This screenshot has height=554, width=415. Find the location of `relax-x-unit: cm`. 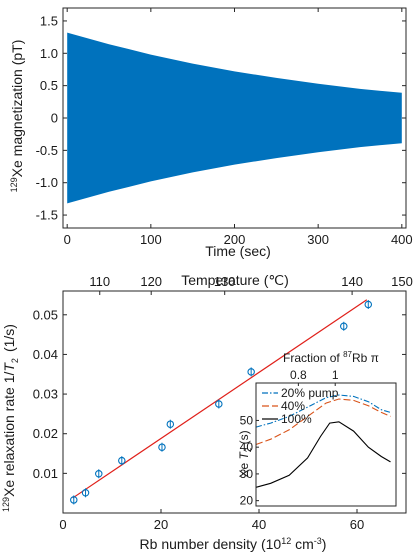

relax-x-unit: cm is located at coordinates (302, 544).